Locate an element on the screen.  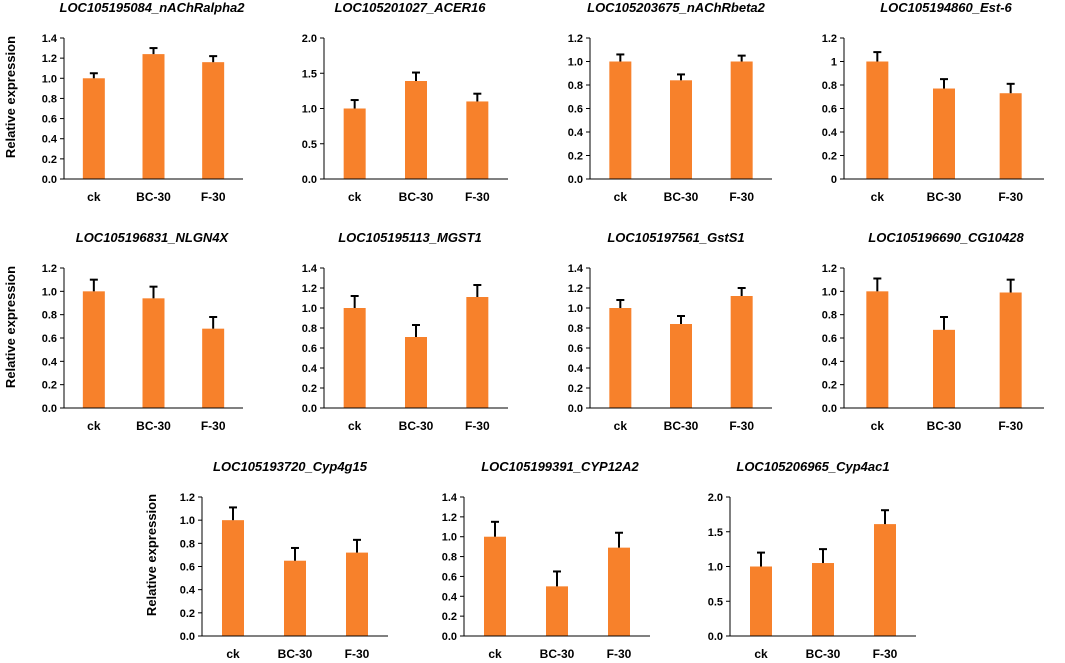
chart-title: LOC105195113_MGST1 is located at coordinates (410, 237).